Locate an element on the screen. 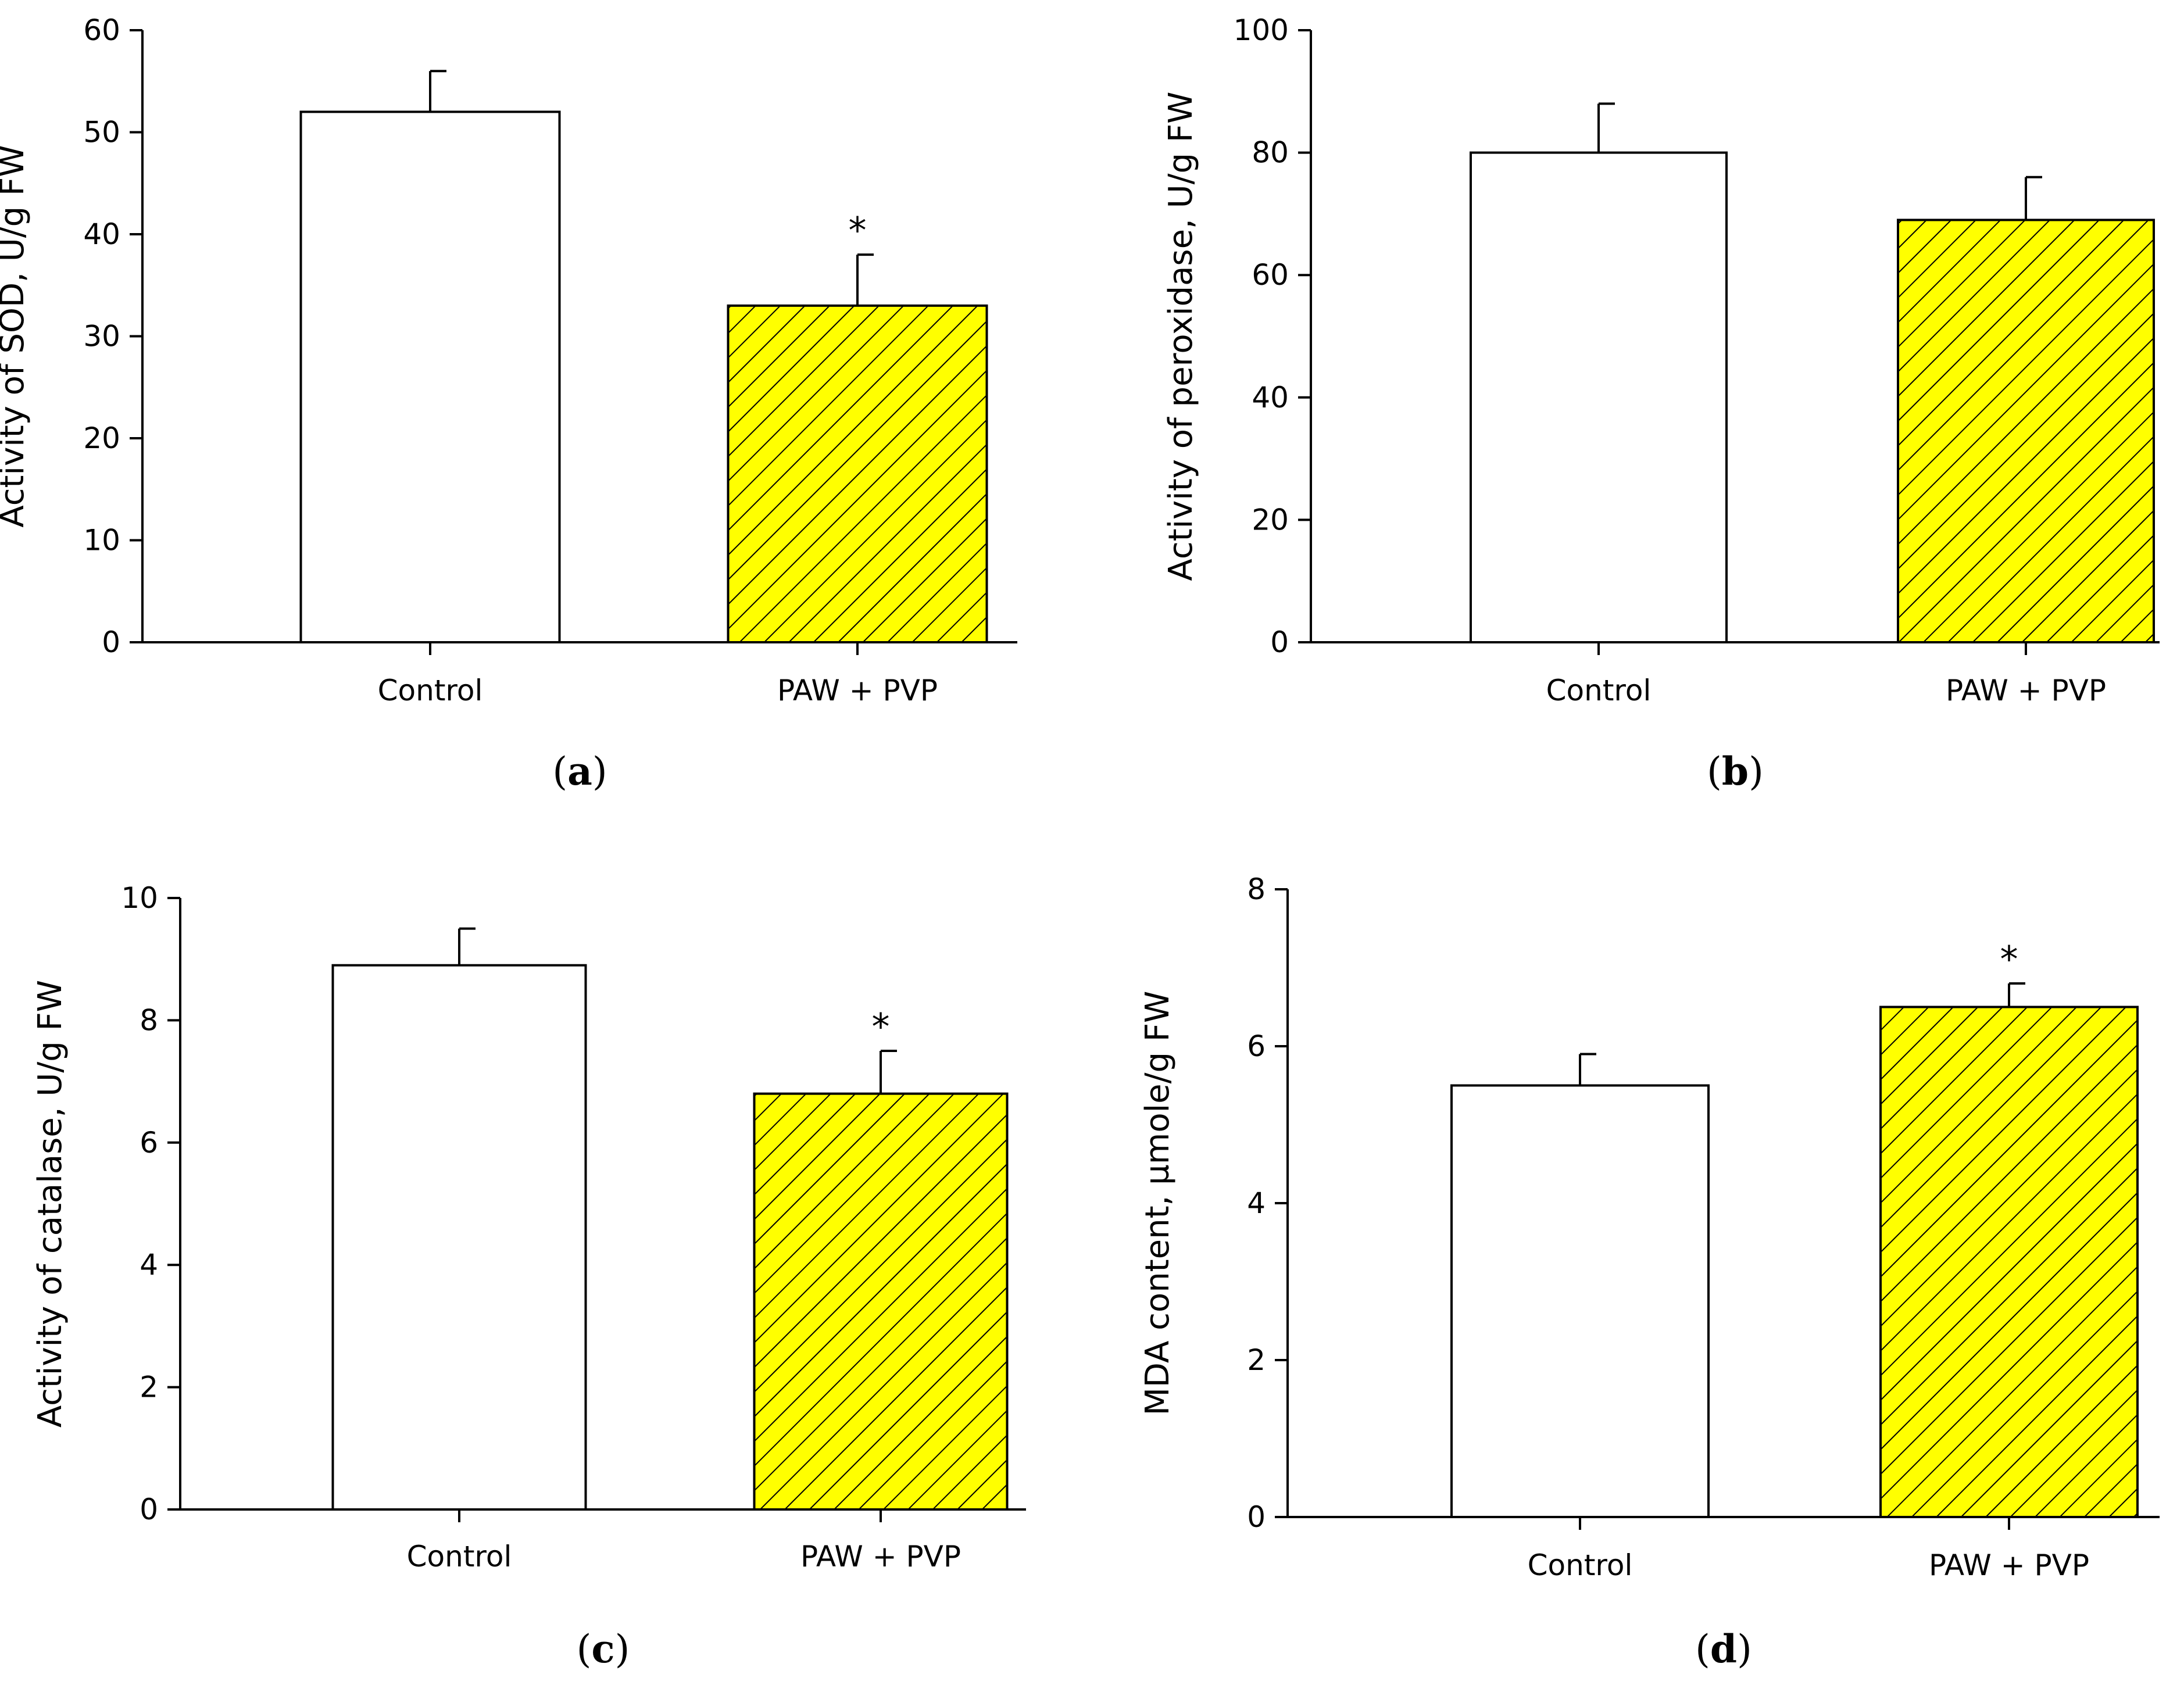 This screenshot has width=2184, height=1685. x-tick-label-a: PAW + PVP is located at coordinates (858, 690).